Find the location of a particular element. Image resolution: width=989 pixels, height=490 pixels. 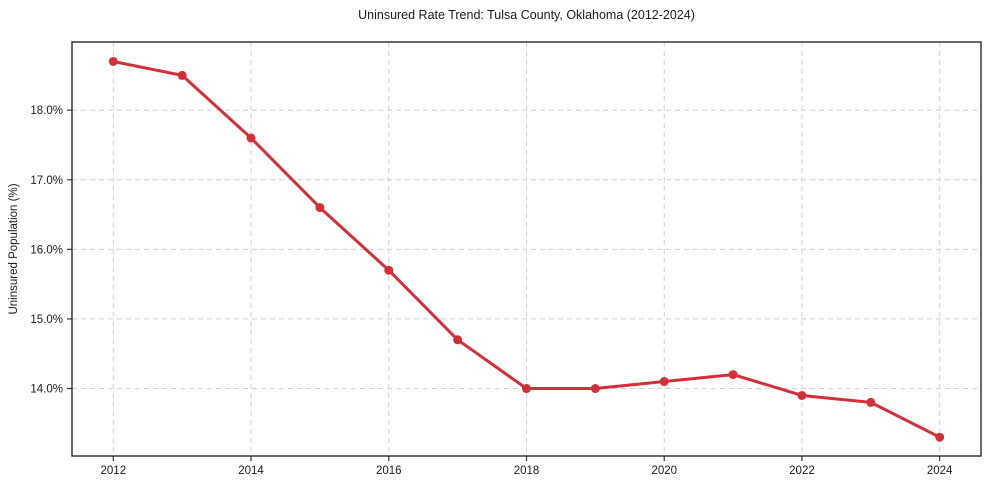

x-tick-label: 2020 is located at coordinates (664, 471).